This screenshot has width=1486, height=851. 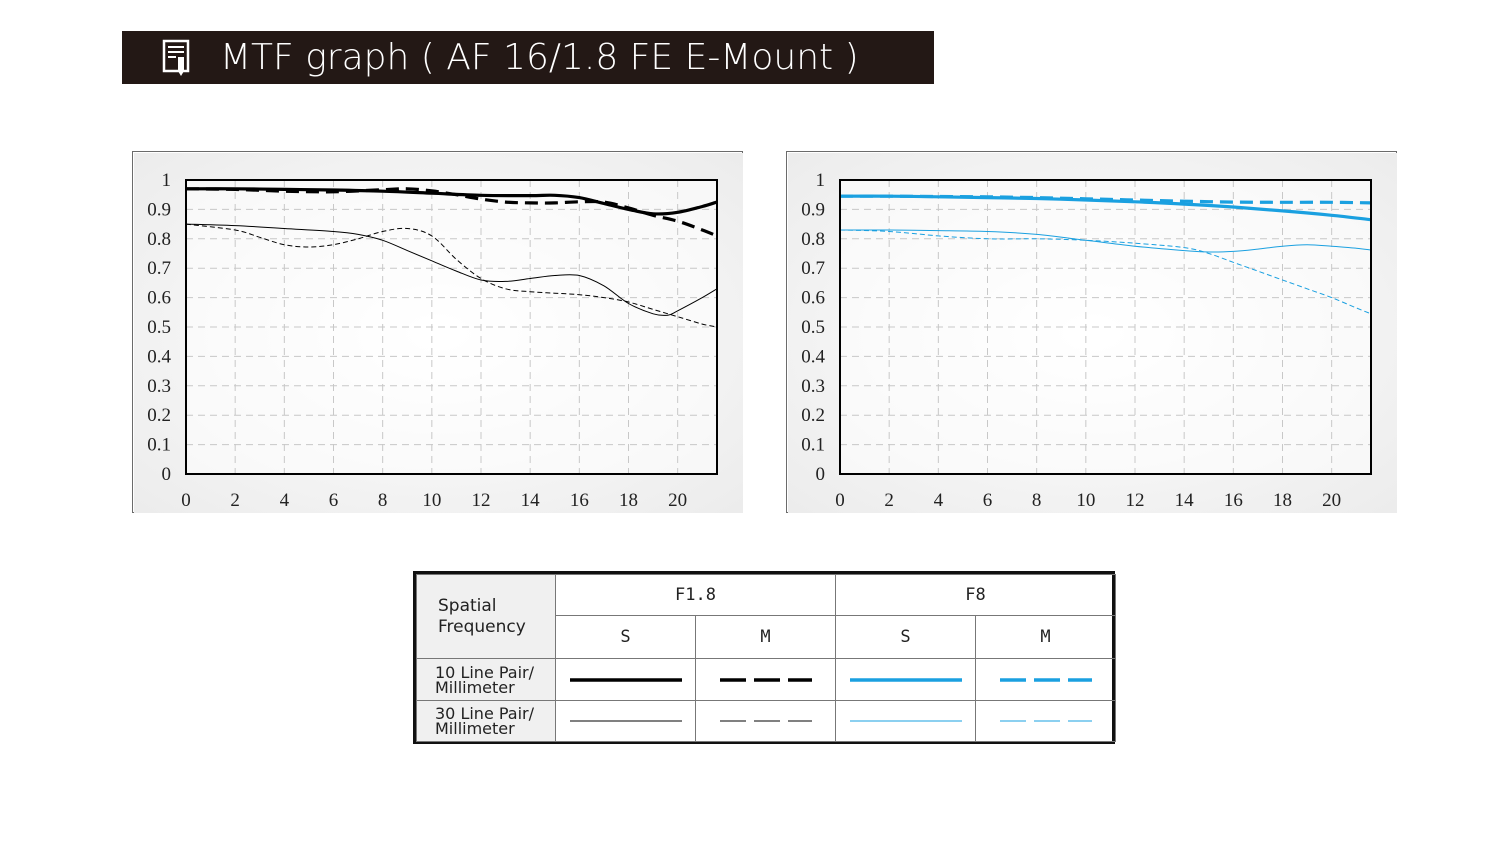 I want to click on f18-y-tick-label: 1, so click(x=167, y=180).